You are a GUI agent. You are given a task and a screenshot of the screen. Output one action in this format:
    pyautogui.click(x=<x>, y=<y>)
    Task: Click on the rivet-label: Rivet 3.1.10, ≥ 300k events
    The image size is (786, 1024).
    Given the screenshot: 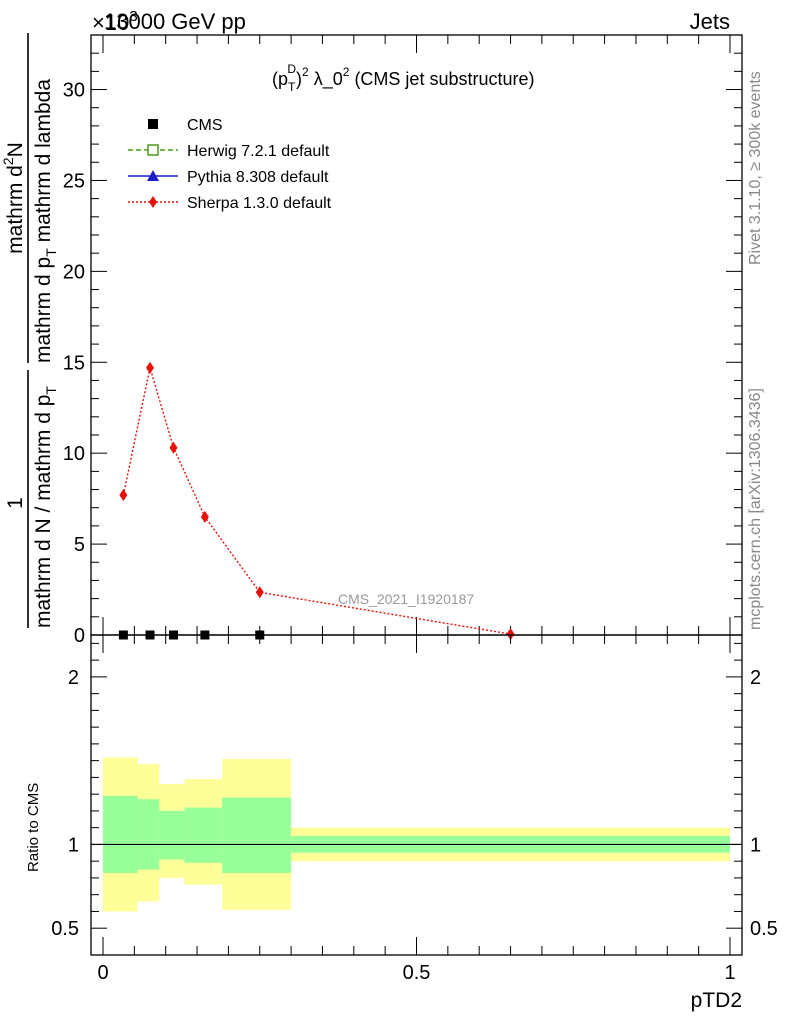 What is the action you would take?
    pyautogui.click(x=755, y=168)
    